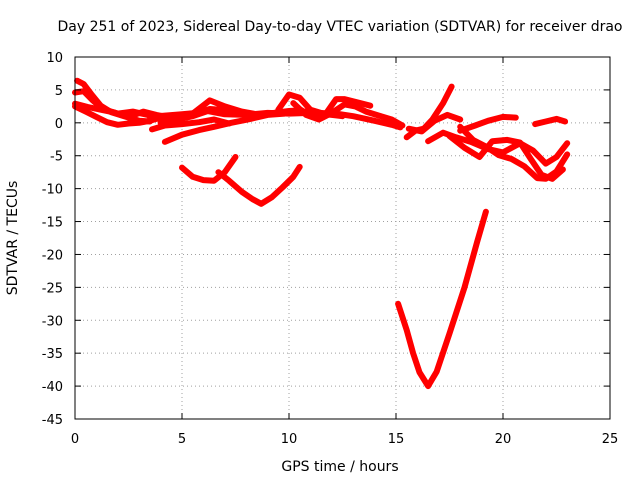 The height and width of the screenshot is (480, 640). I want to click on x-tick-label: 20, so click(503, 439).